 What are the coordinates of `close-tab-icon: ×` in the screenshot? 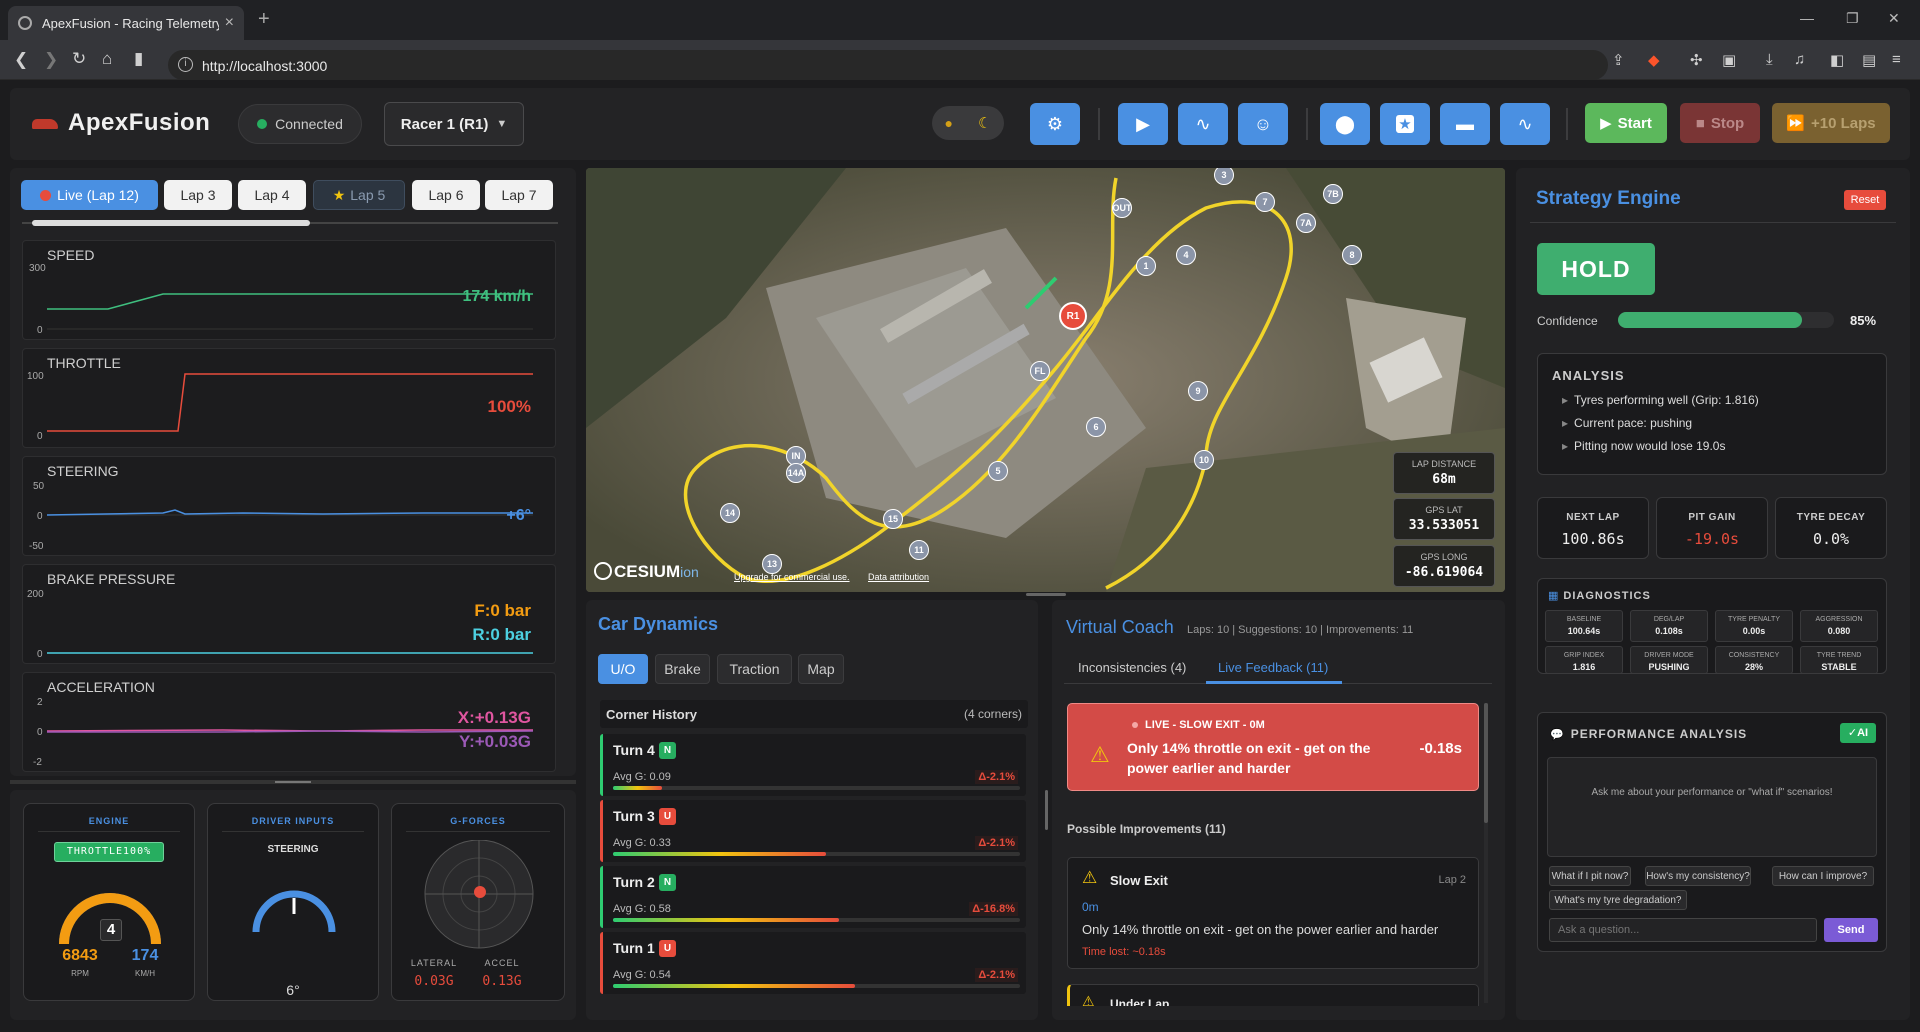 It's located at (229, 22).